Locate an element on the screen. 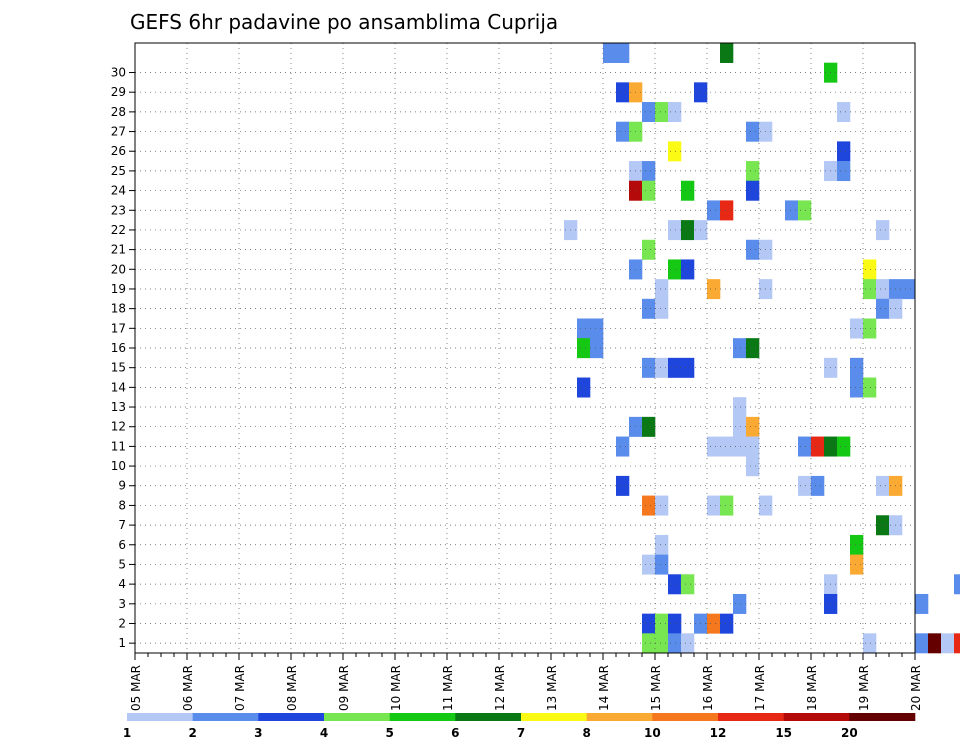  x-tick-label: 17 MAR is located at coordinates (760, 688).